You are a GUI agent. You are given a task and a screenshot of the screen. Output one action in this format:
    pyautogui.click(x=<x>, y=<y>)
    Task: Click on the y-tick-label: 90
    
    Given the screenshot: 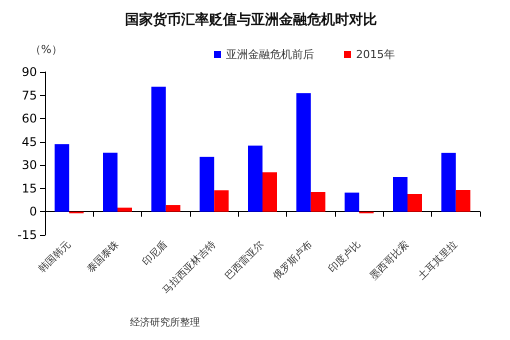 What is the action you would take?
    pyautogui.click(x=29, y=72)
    